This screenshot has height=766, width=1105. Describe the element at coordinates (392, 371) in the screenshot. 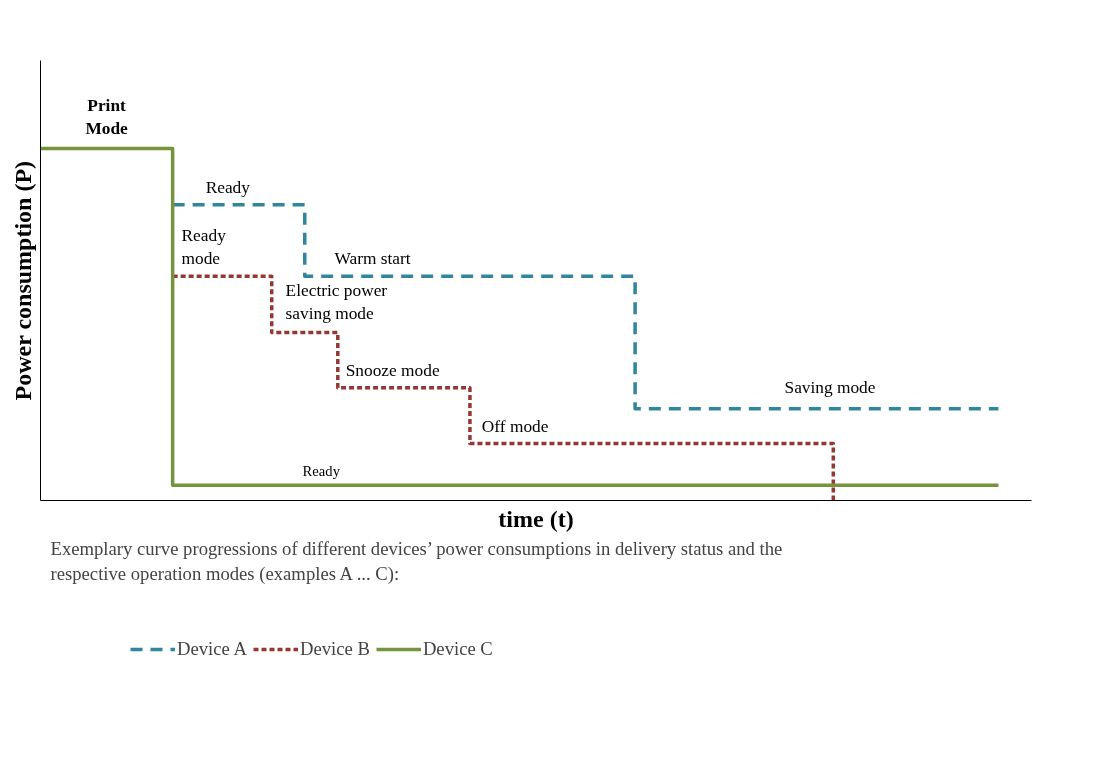

I see `annotation: Snooze mode` at that location.